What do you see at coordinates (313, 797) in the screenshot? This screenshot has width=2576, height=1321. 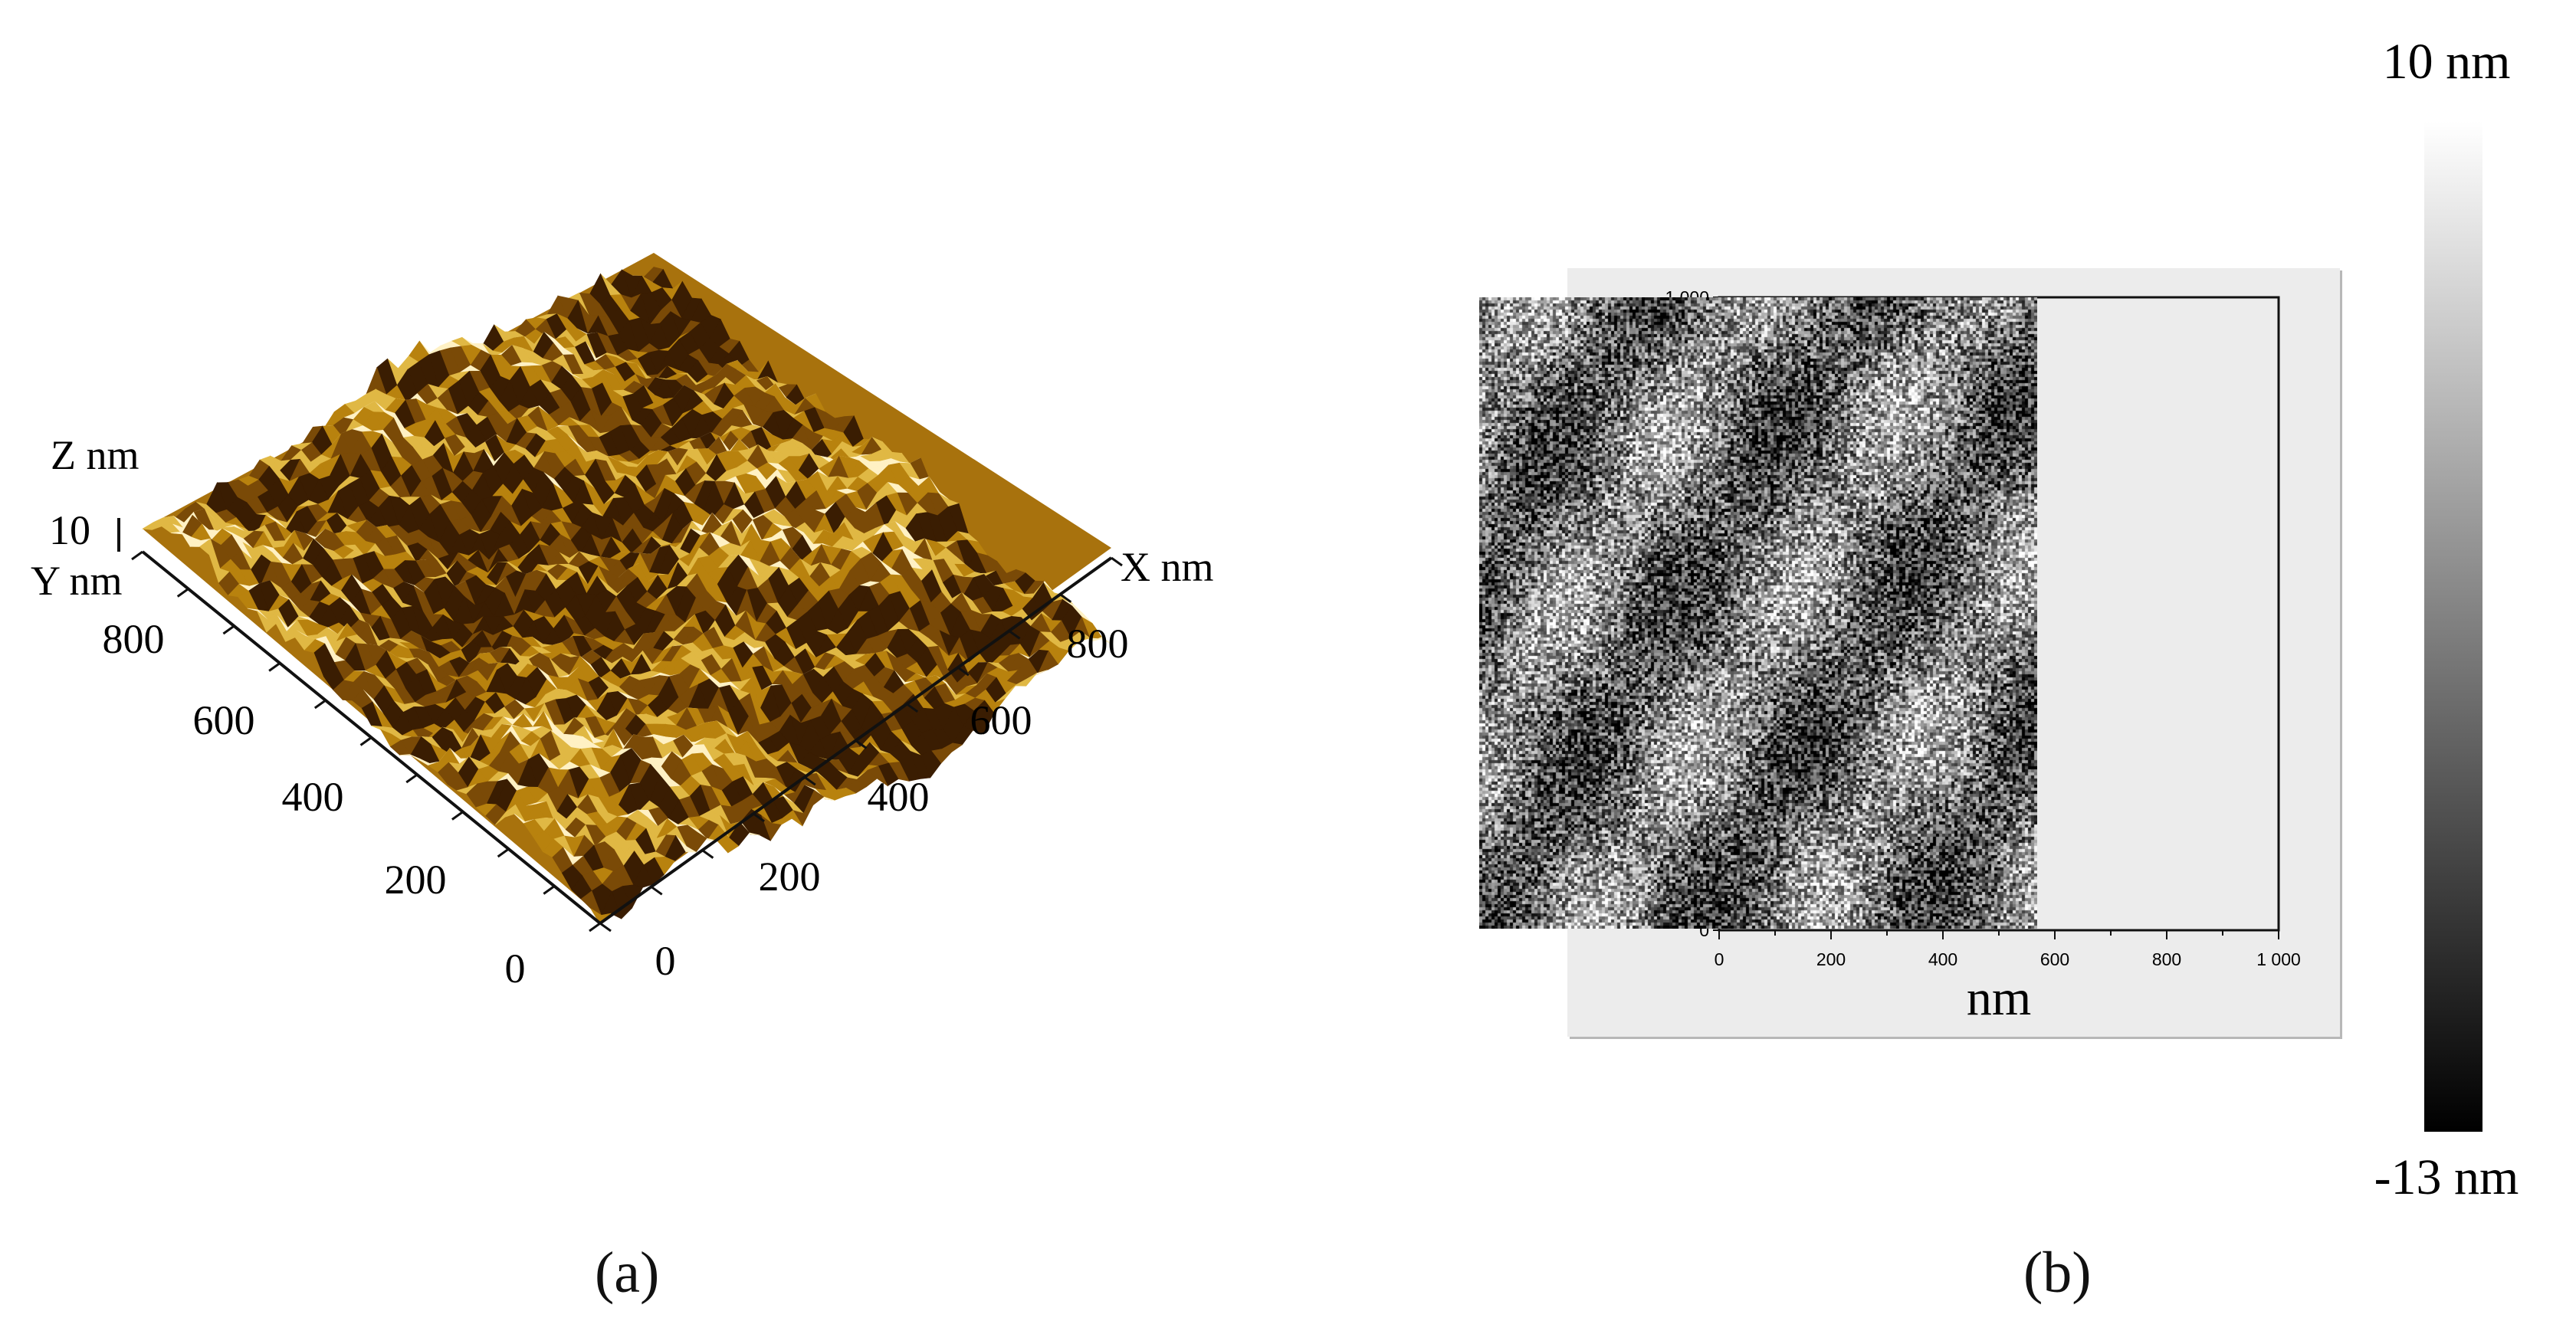 I see `y-tick-label-400: 400` at bounding box center [313, 797].